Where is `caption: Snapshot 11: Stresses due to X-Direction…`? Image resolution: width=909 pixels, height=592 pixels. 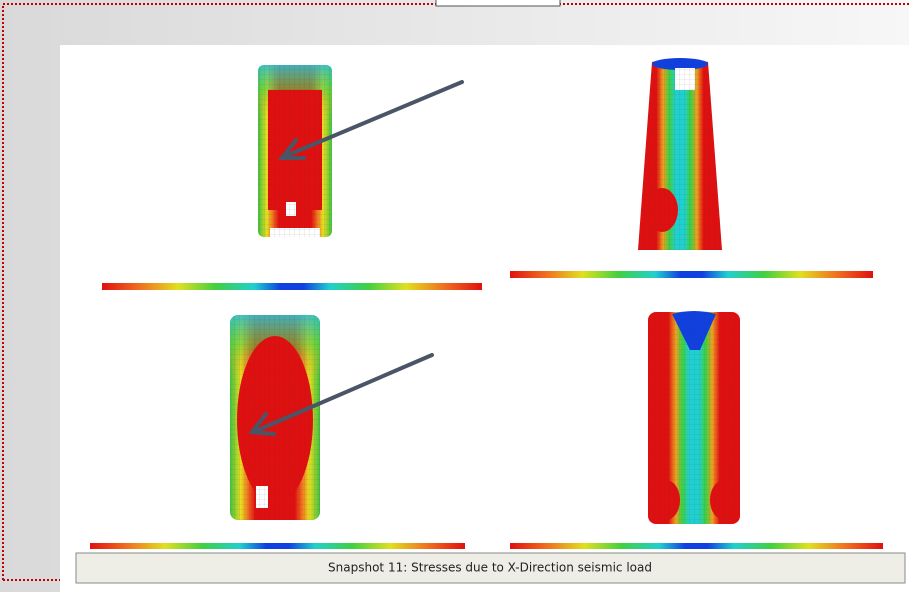 caption: Snapshot 11: Stresses due to X-Direction… is located at coordinates (490, 568).